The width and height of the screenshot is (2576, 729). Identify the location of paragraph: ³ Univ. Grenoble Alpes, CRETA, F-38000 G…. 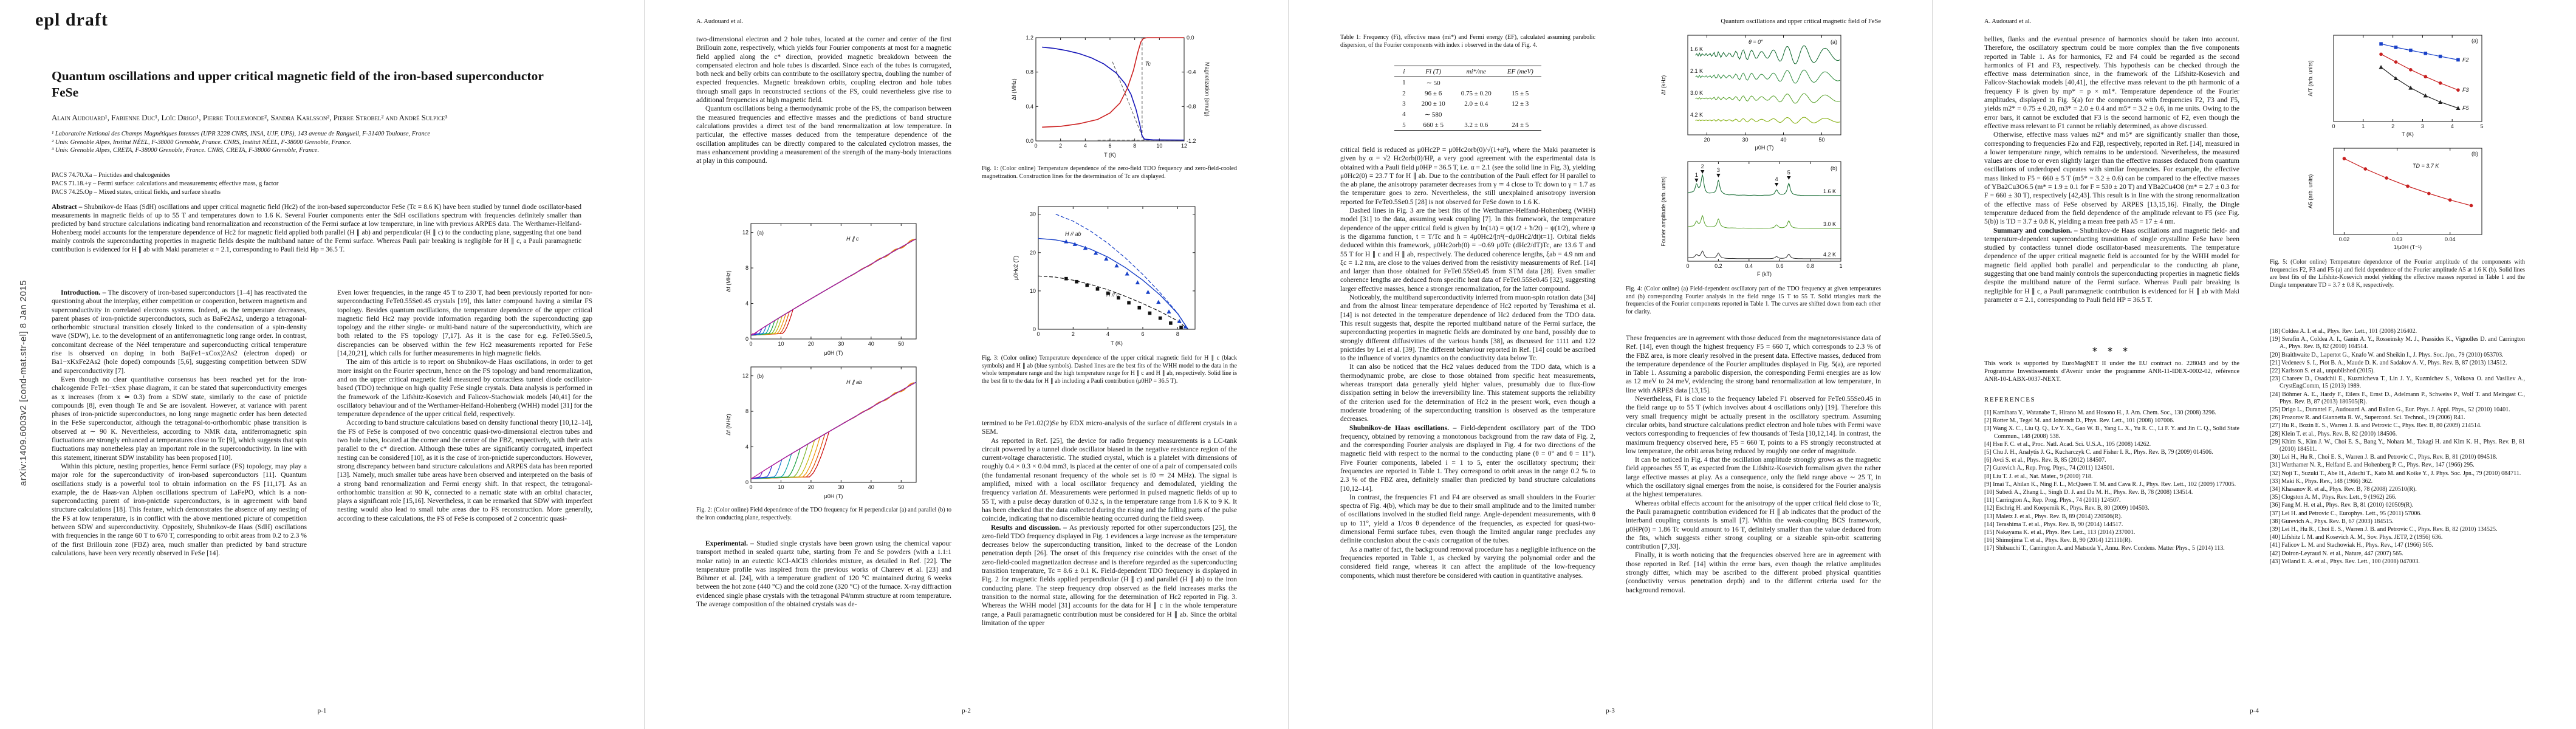
(186, 151).